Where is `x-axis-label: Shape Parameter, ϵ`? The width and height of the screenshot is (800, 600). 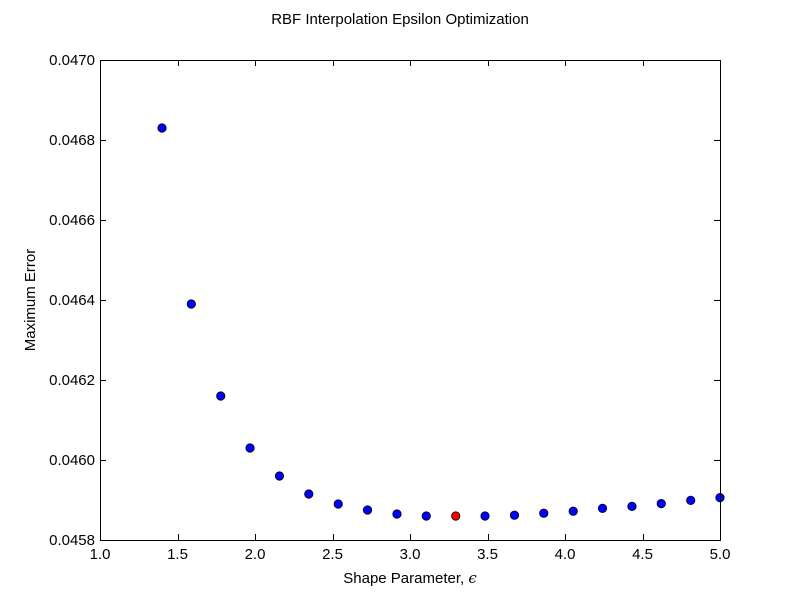 x-axis-label: Shape Parameter, ϵ is located at coordinates (410, 578).